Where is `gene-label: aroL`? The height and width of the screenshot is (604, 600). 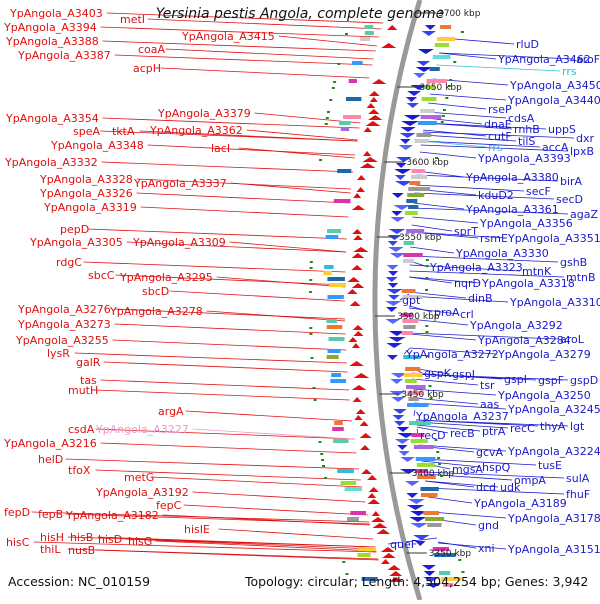
gene-label: aroL is located at coordinates (572, 339).